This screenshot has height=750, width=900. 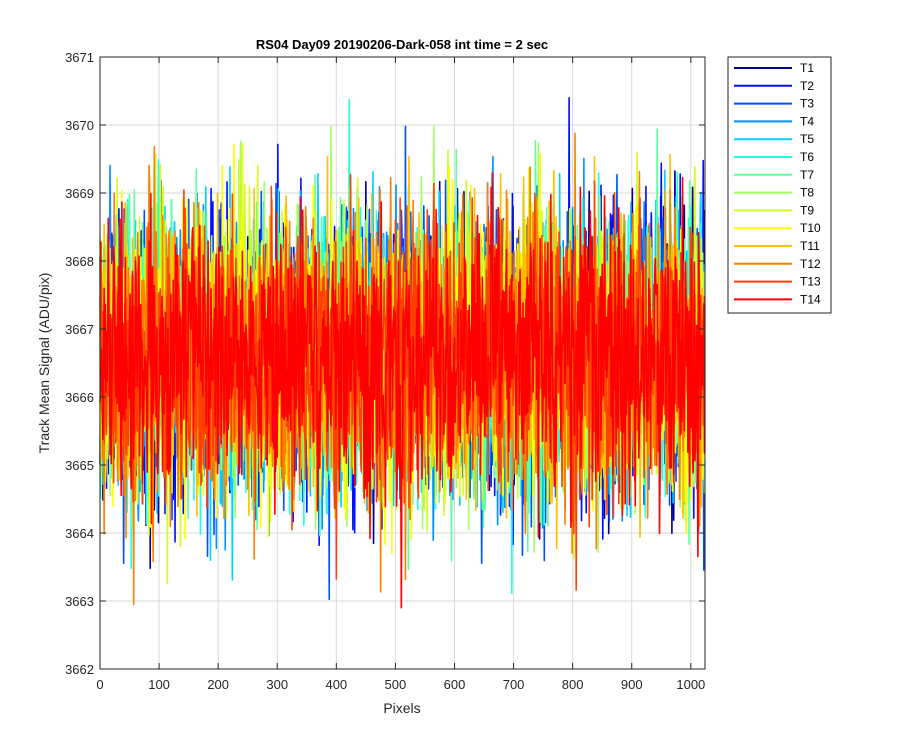 What do you see at coordinates (810, 246) in the screenshot?
I see `legend-label-t11: T11` at bounding box center [810, 246].